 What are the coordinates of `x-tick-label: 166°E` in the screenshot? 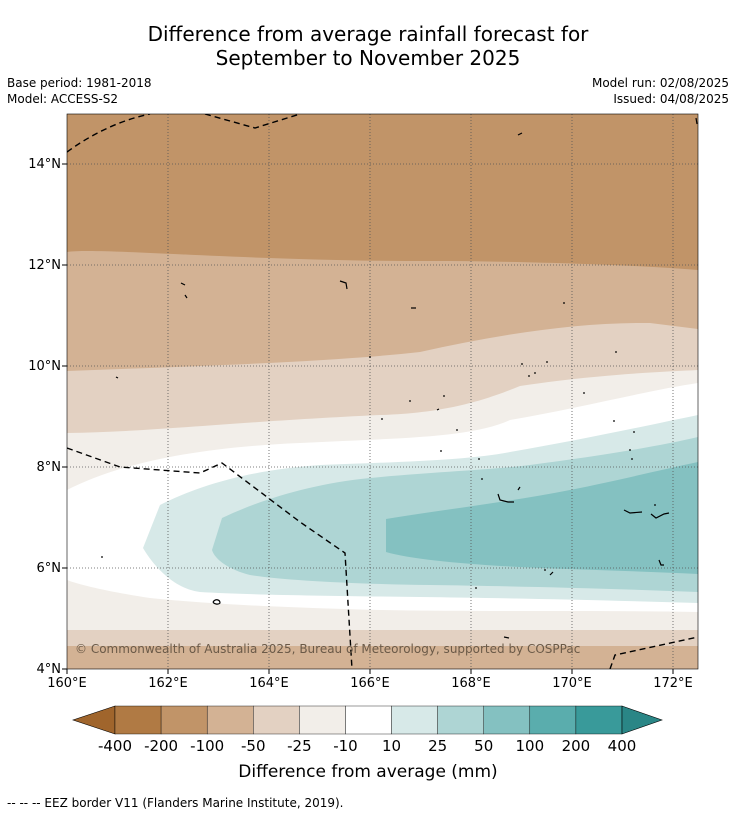 It's located at (370, 683).